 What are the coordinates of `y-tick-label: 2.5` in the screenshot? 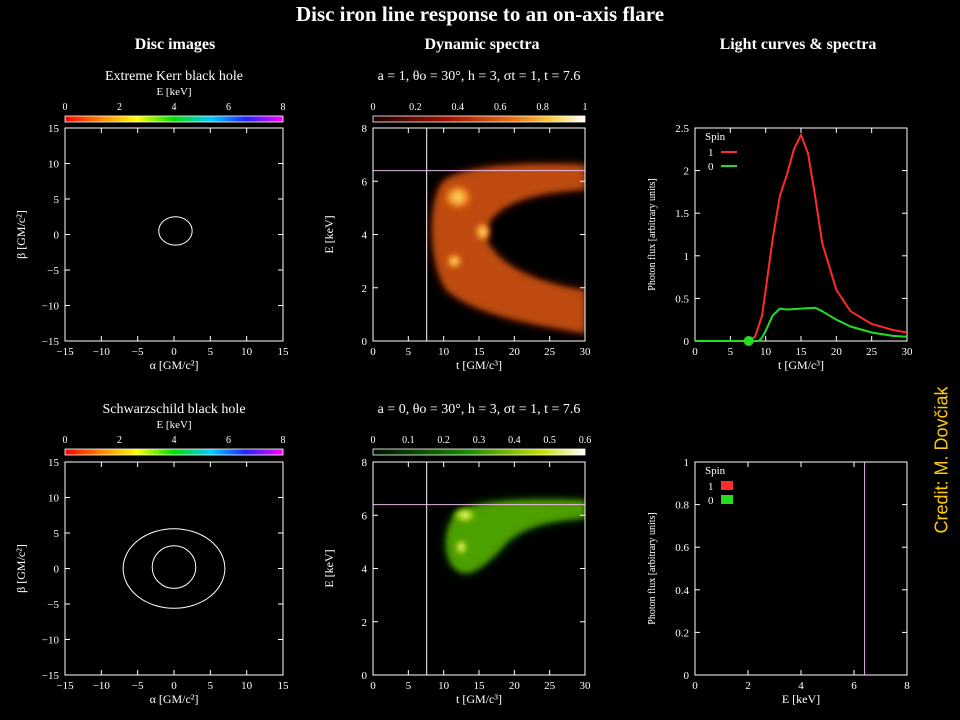 It's located at (682, 129).